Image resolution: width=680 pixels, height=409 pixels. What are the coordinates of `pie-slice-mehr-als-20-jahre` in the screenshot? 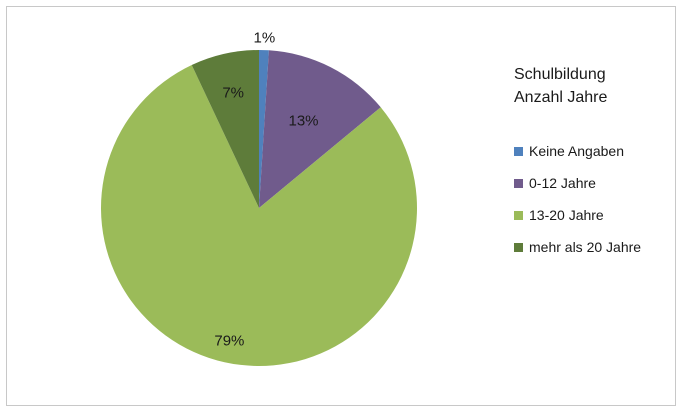 It's located at (225, 129).